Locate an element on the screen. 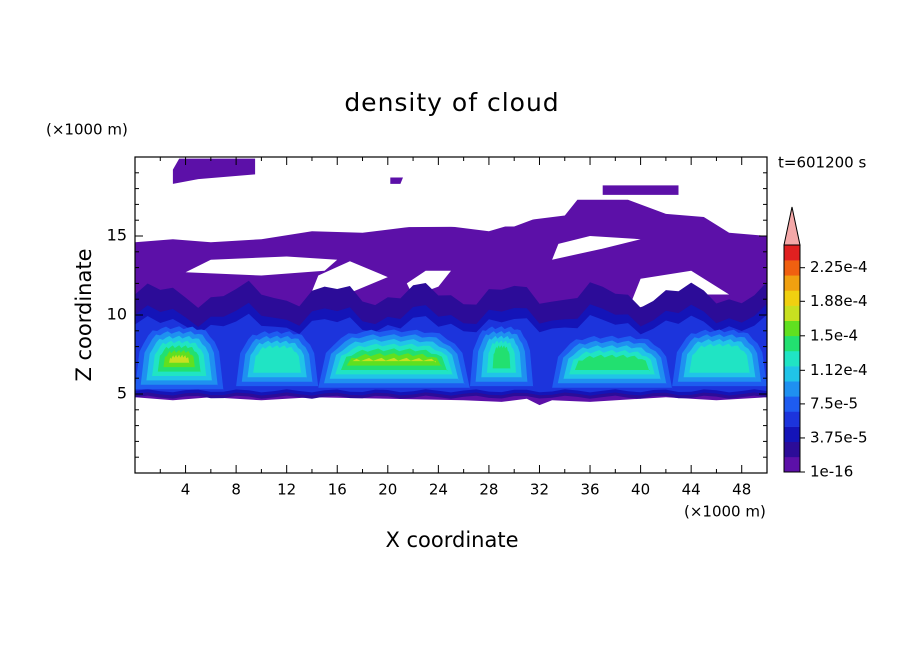 This screenshot has height=658, width=904. x-tick-label: 32 is located at coordinates (539, 490).